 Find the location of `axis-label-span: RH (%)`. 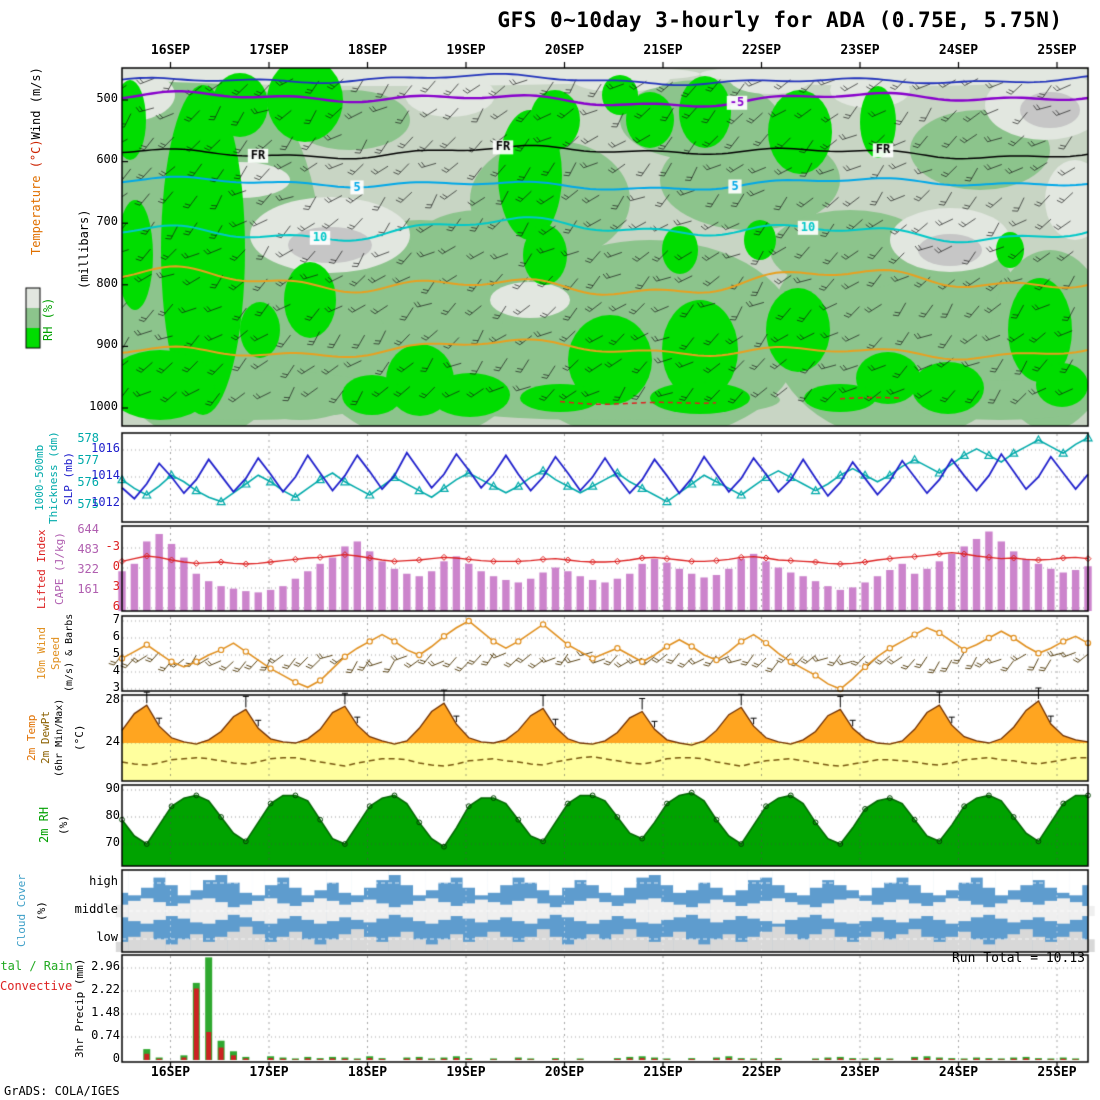

axis-label-span: RH (%) is located at coordinates (48, 319).